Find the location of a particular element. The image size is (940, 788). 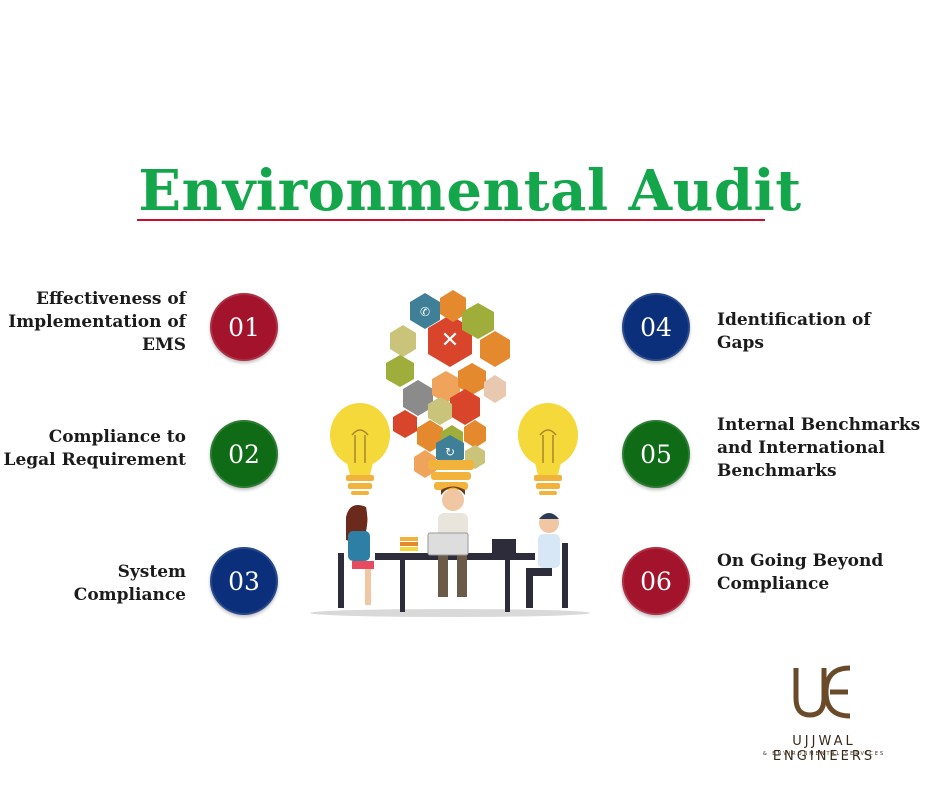

number-02: 02 is located at coordinates (244, 454).